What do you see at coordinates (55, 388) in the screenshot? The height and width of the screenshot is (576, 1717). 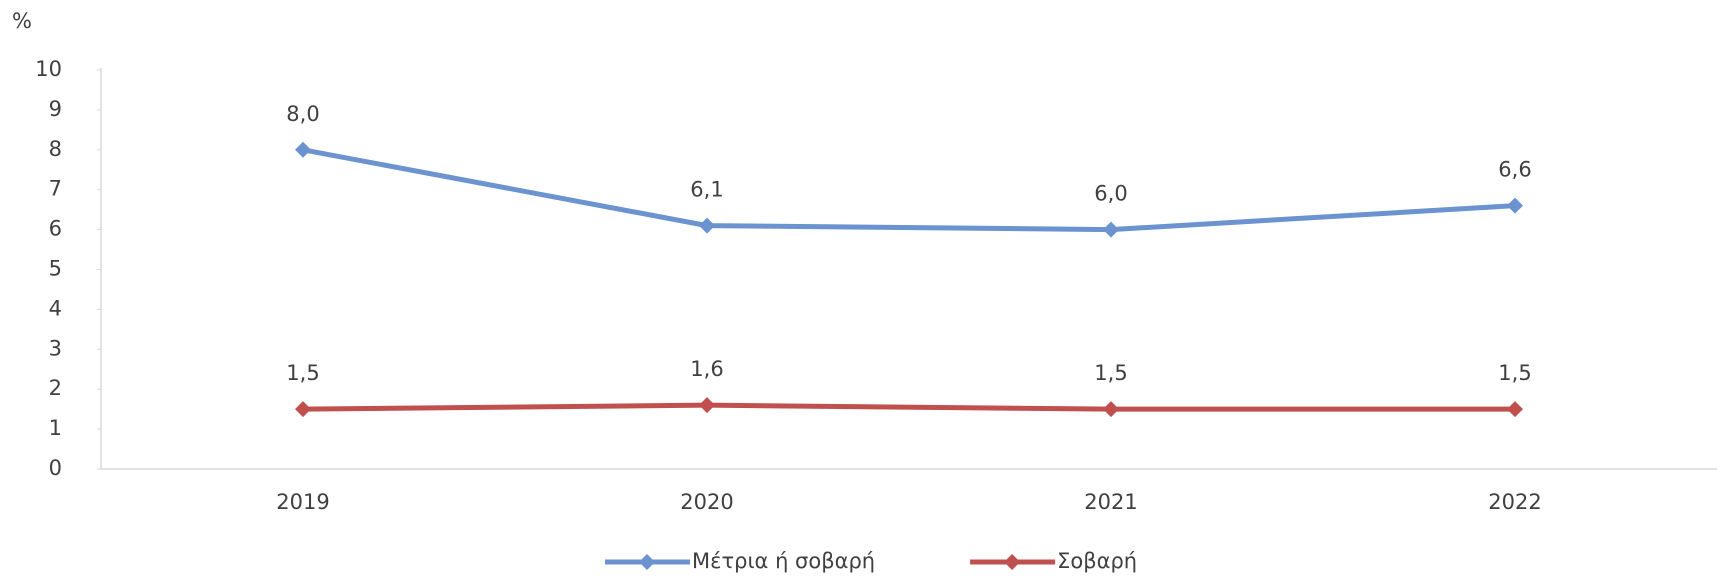 I see `y-tick-label: 2` at bounding box center [55, 388].